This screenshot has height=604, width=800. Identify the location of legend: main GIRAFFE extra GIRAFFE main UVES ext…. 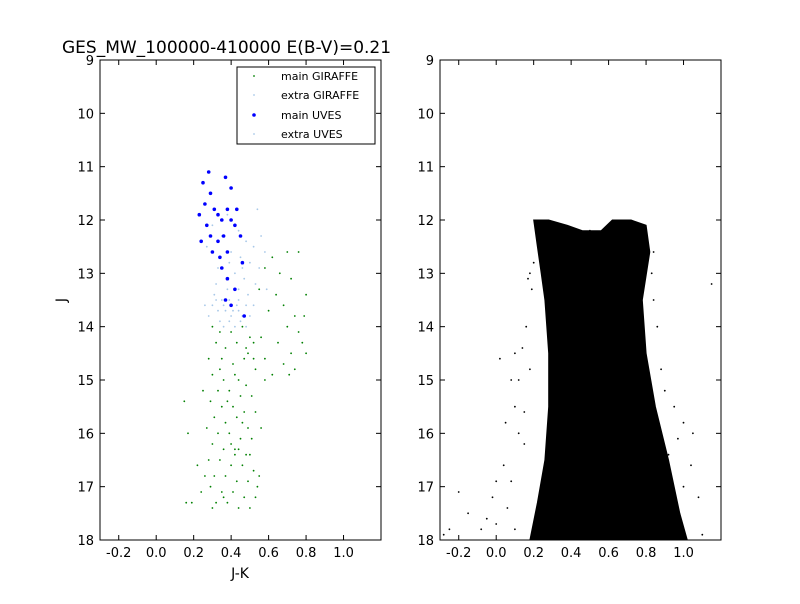
(306, 105).